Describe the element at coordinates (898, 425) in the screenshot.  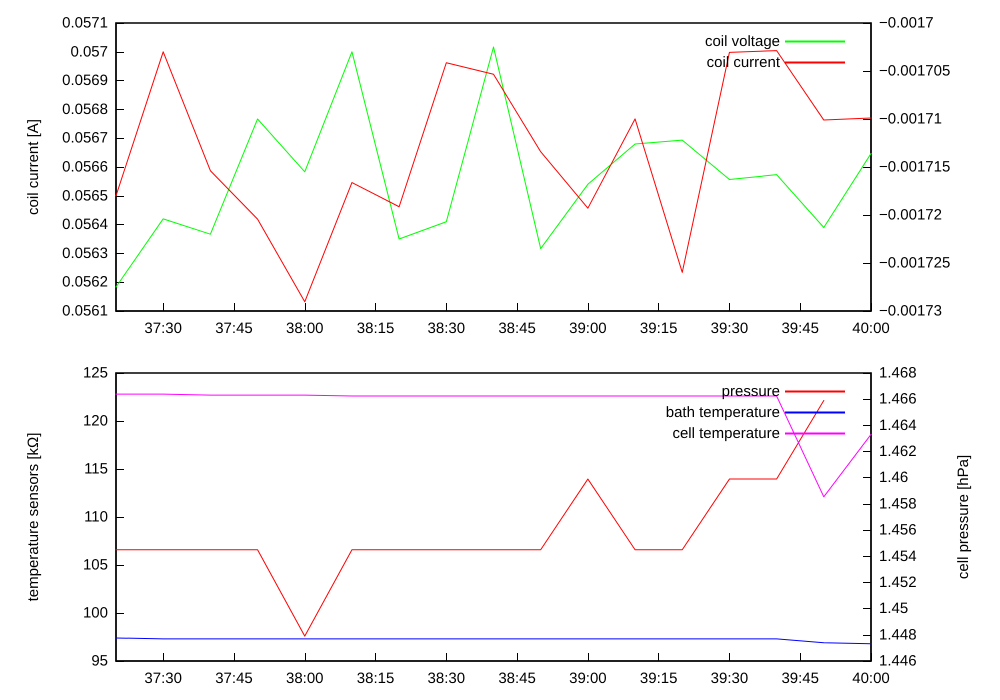
I see `y2-tick-label: 1.464` at that location.